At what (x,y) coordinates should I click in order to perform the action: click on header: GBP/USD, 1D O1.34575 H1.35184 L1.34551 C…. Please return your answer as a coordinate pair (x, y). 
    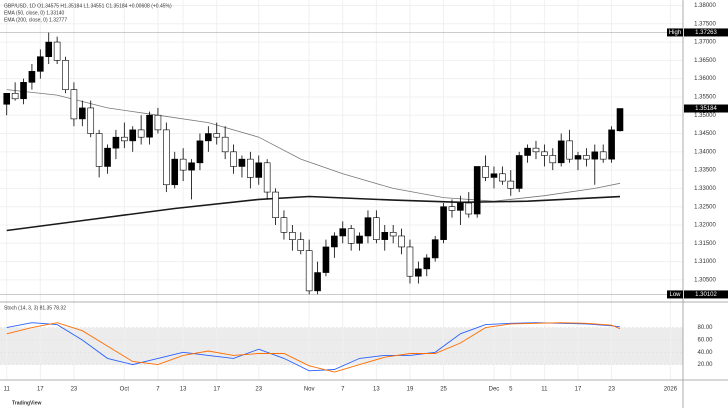
    Looking at the image, I should click on (88, 6).